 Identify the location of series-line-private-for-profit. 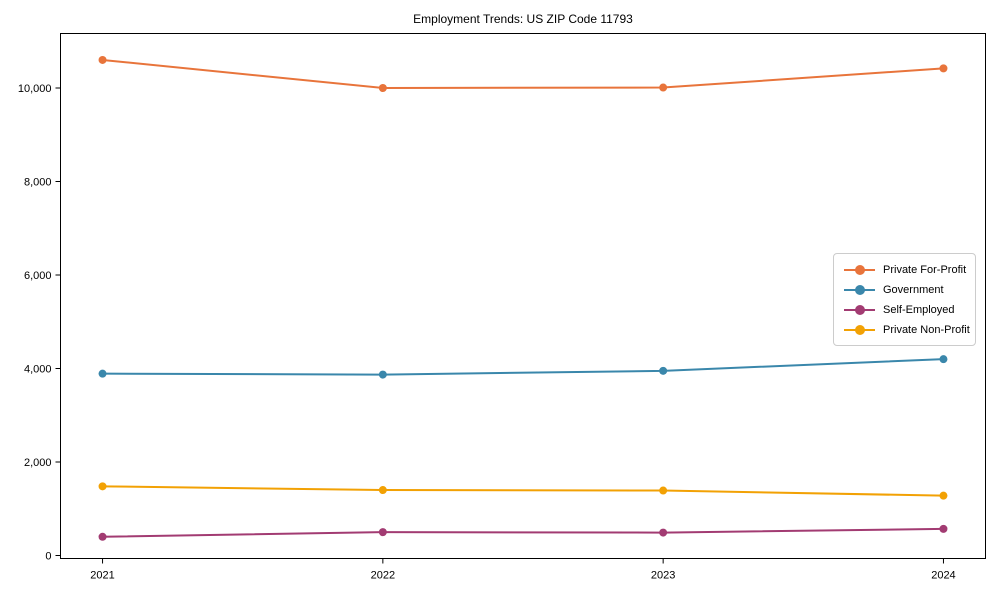
(523, 74).